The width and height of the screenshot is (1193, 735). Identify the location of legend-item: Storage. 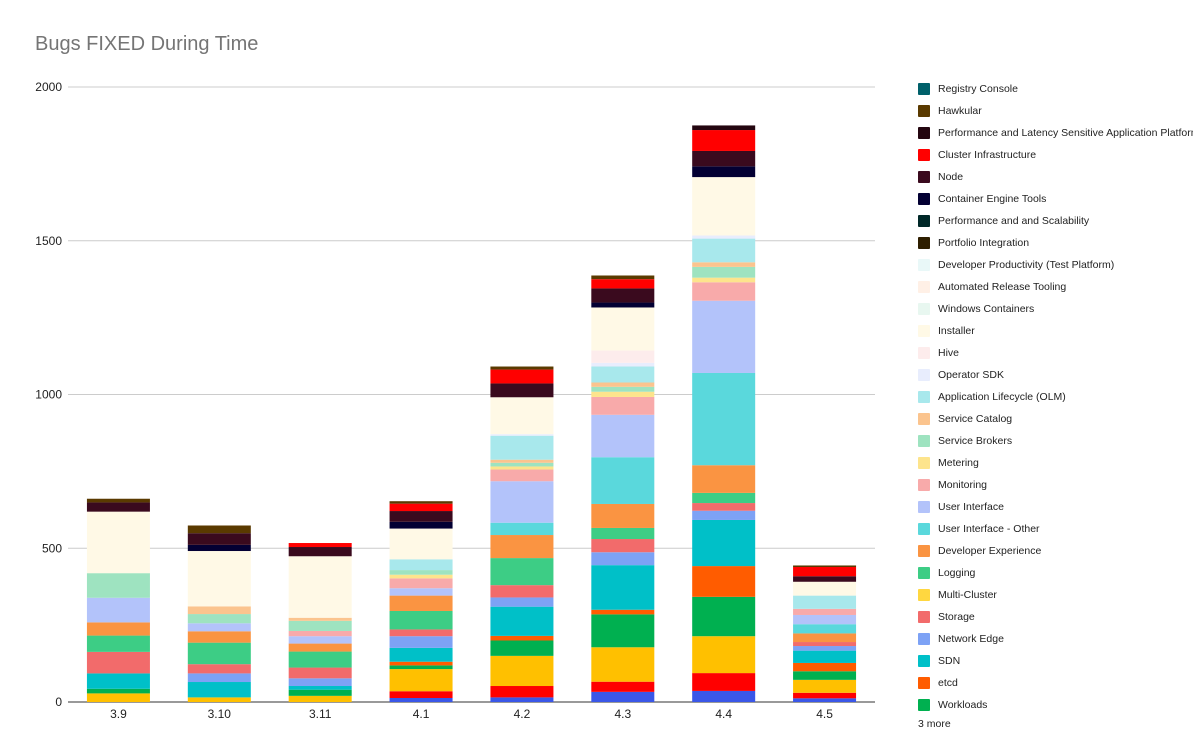
(1055, 617).